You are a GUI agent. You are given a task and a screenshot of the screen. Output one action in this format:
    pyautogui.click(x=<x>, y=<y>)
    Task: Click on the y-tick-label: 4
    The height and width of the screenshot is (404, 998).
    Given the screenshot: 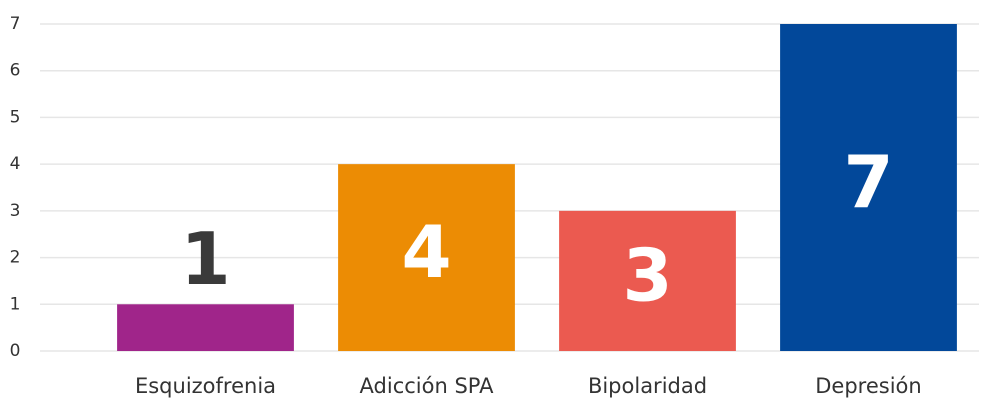 What is the action you would take?
    pyautogui.click(x=15, y=164)
    